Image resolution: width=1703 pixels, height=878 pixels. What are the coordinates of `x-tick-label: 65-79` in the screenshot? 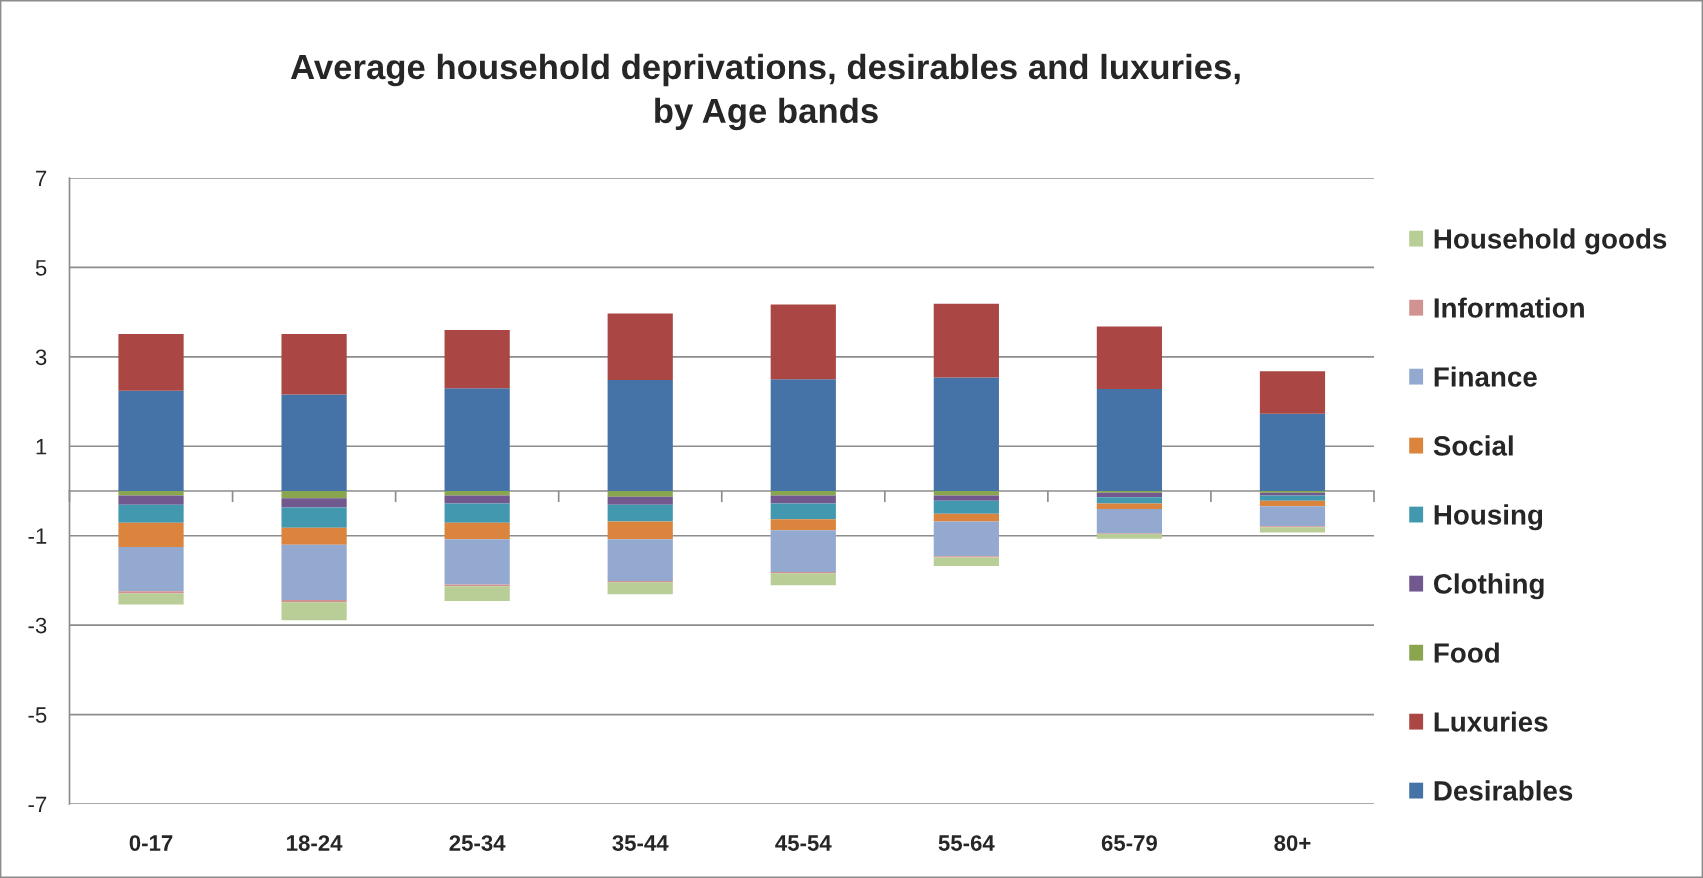 It's located at (1129, 843).